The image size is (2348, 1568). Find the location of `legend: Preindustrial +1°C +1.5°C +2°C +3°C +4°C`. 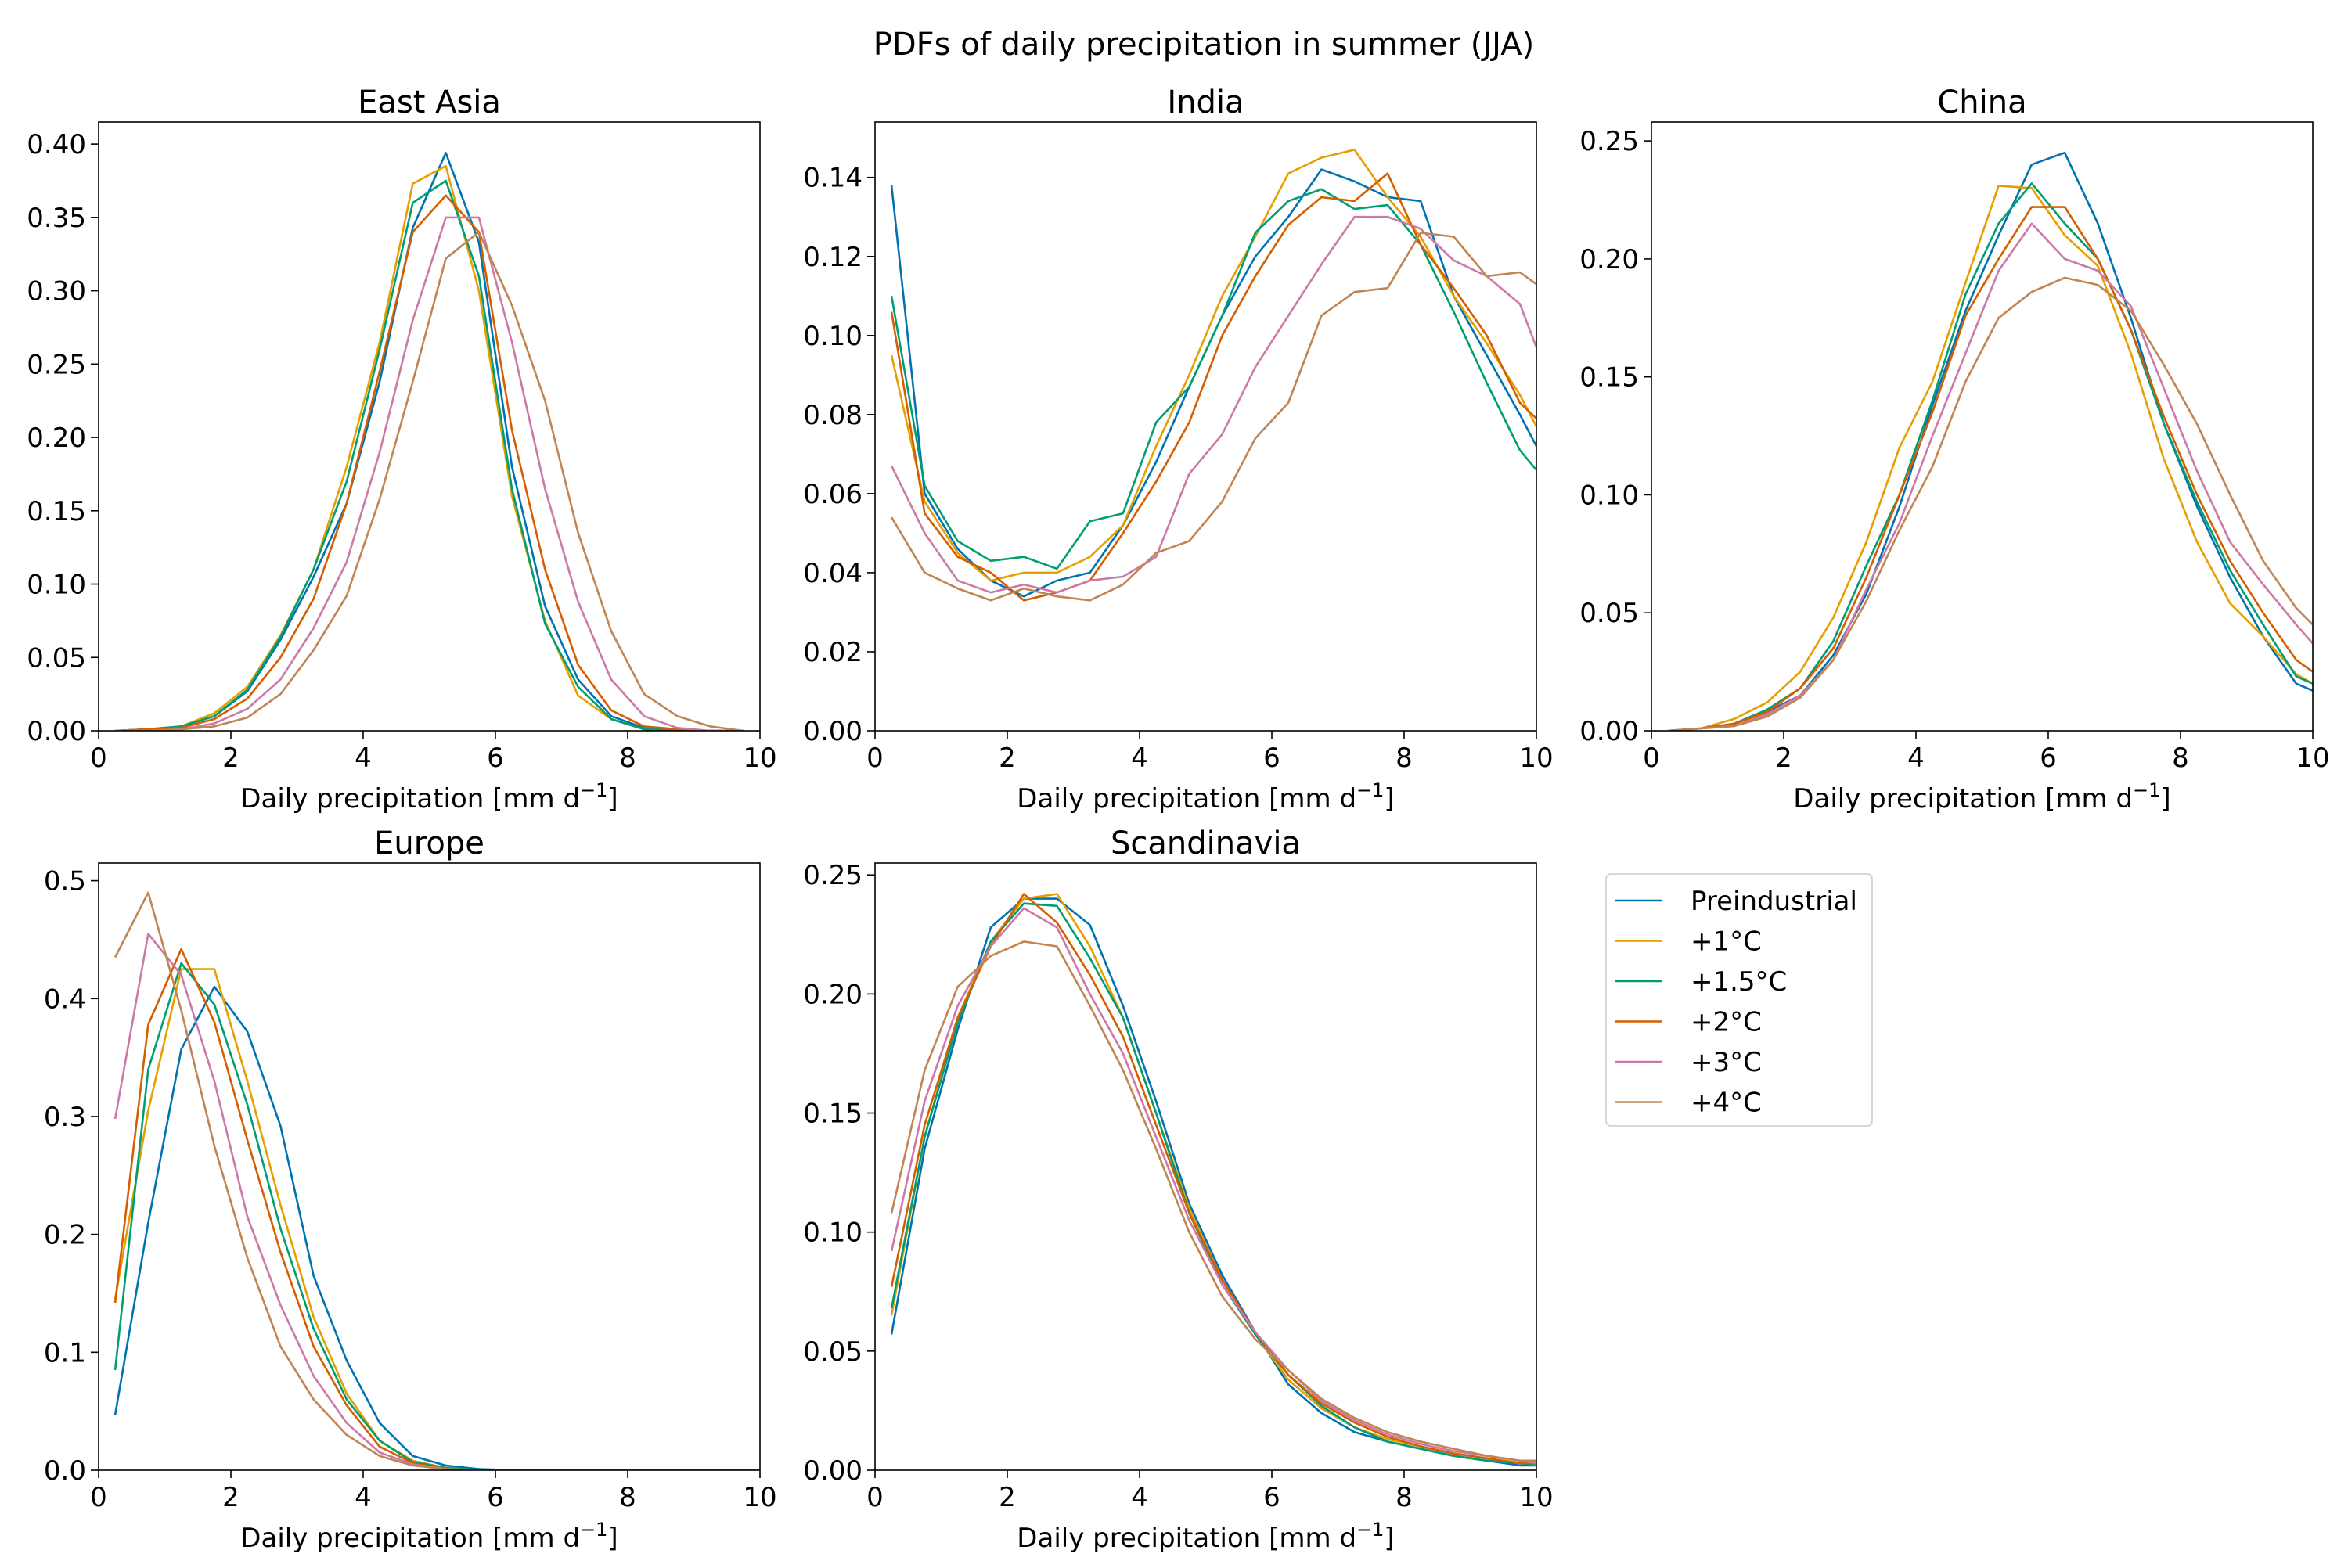

legend: Preindustrial +1°C +1.5°C +2°C +3°C +4°C is located at coordinates (1739, 1000).